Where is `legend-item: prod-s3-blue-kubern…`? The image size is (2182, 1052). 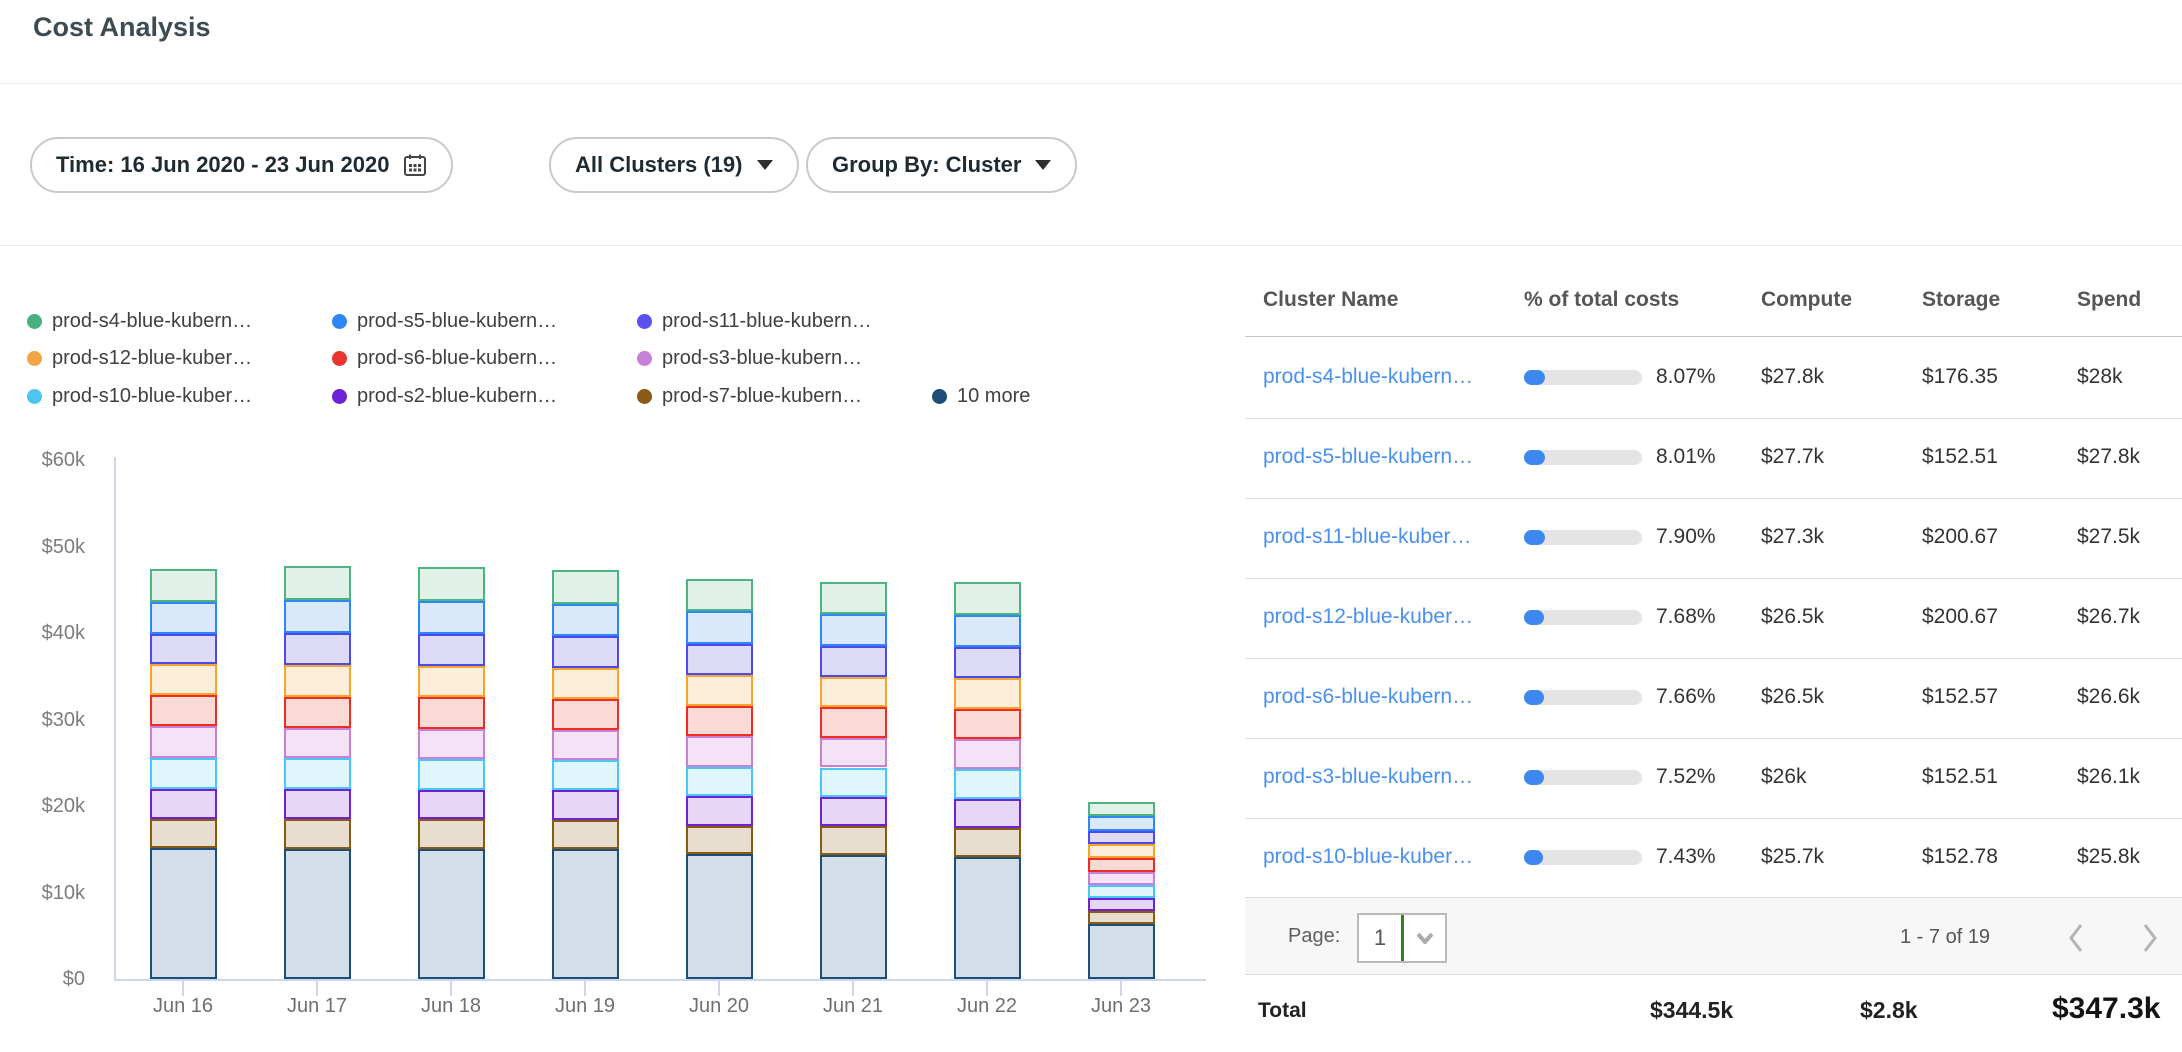 legend-item: prod-s3-blue-kubern… is located at coordinates (749, 358).